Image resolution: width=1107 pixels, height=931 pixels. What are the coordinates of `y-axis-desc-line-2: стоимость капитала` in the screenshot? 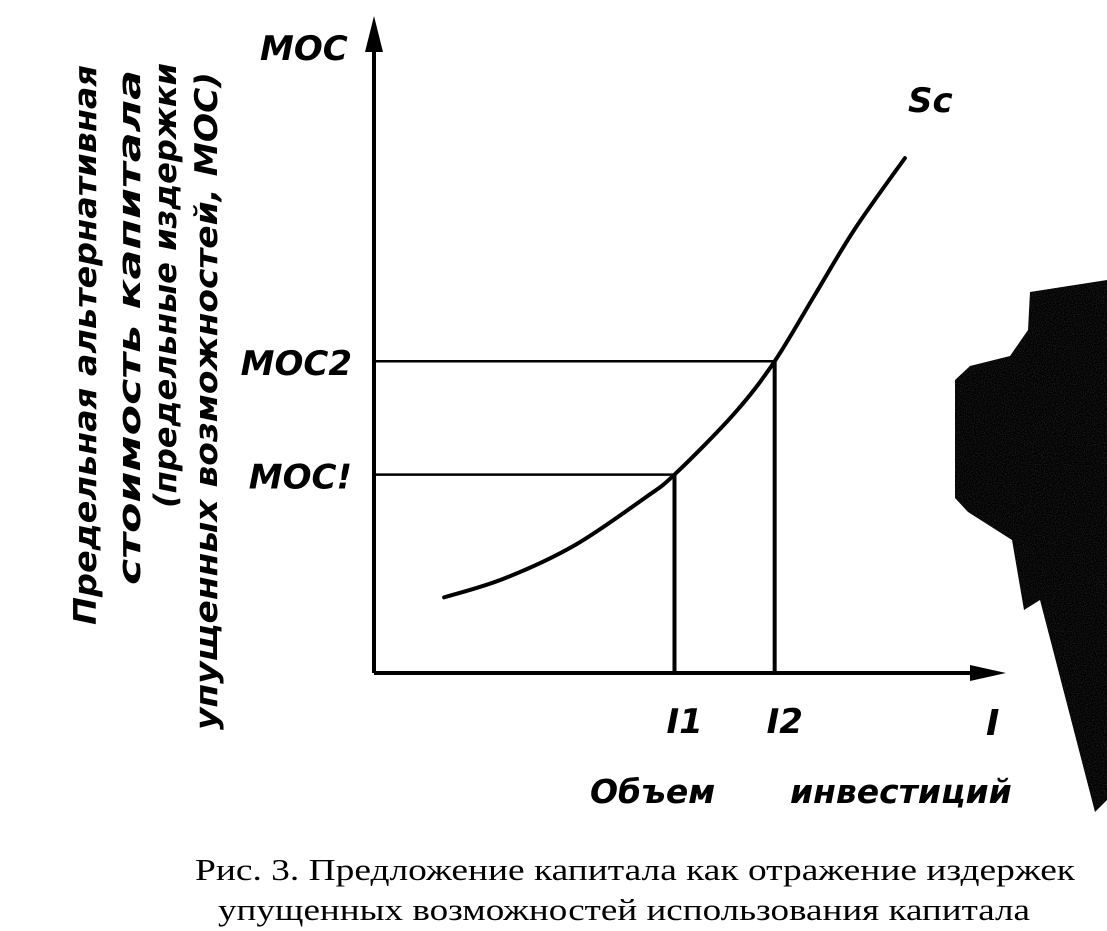 It's located at (130, 327).